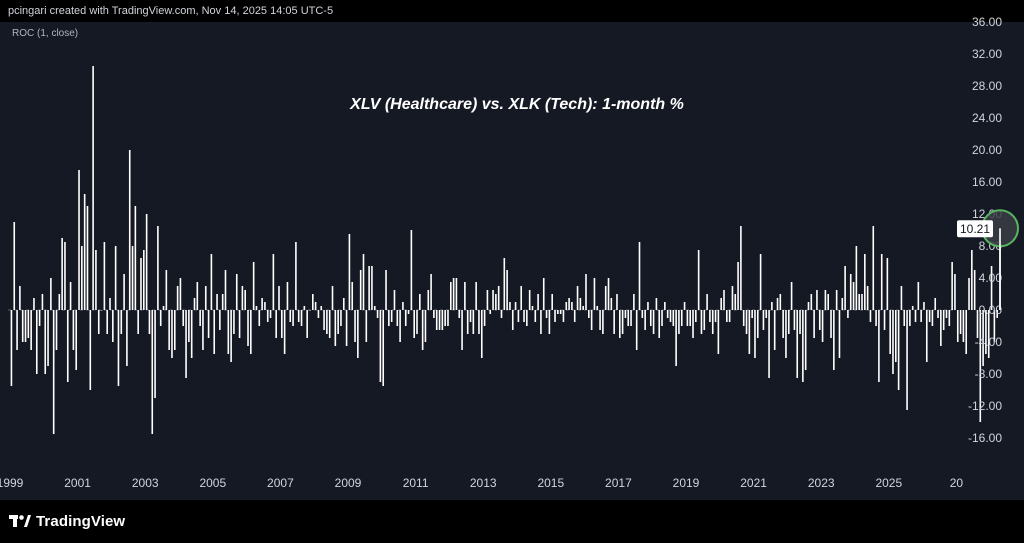  What do you see at coordinates (416, 483) in the screenshot?
I see `x-tick-label: 2011` at bounding box center [416, 483].